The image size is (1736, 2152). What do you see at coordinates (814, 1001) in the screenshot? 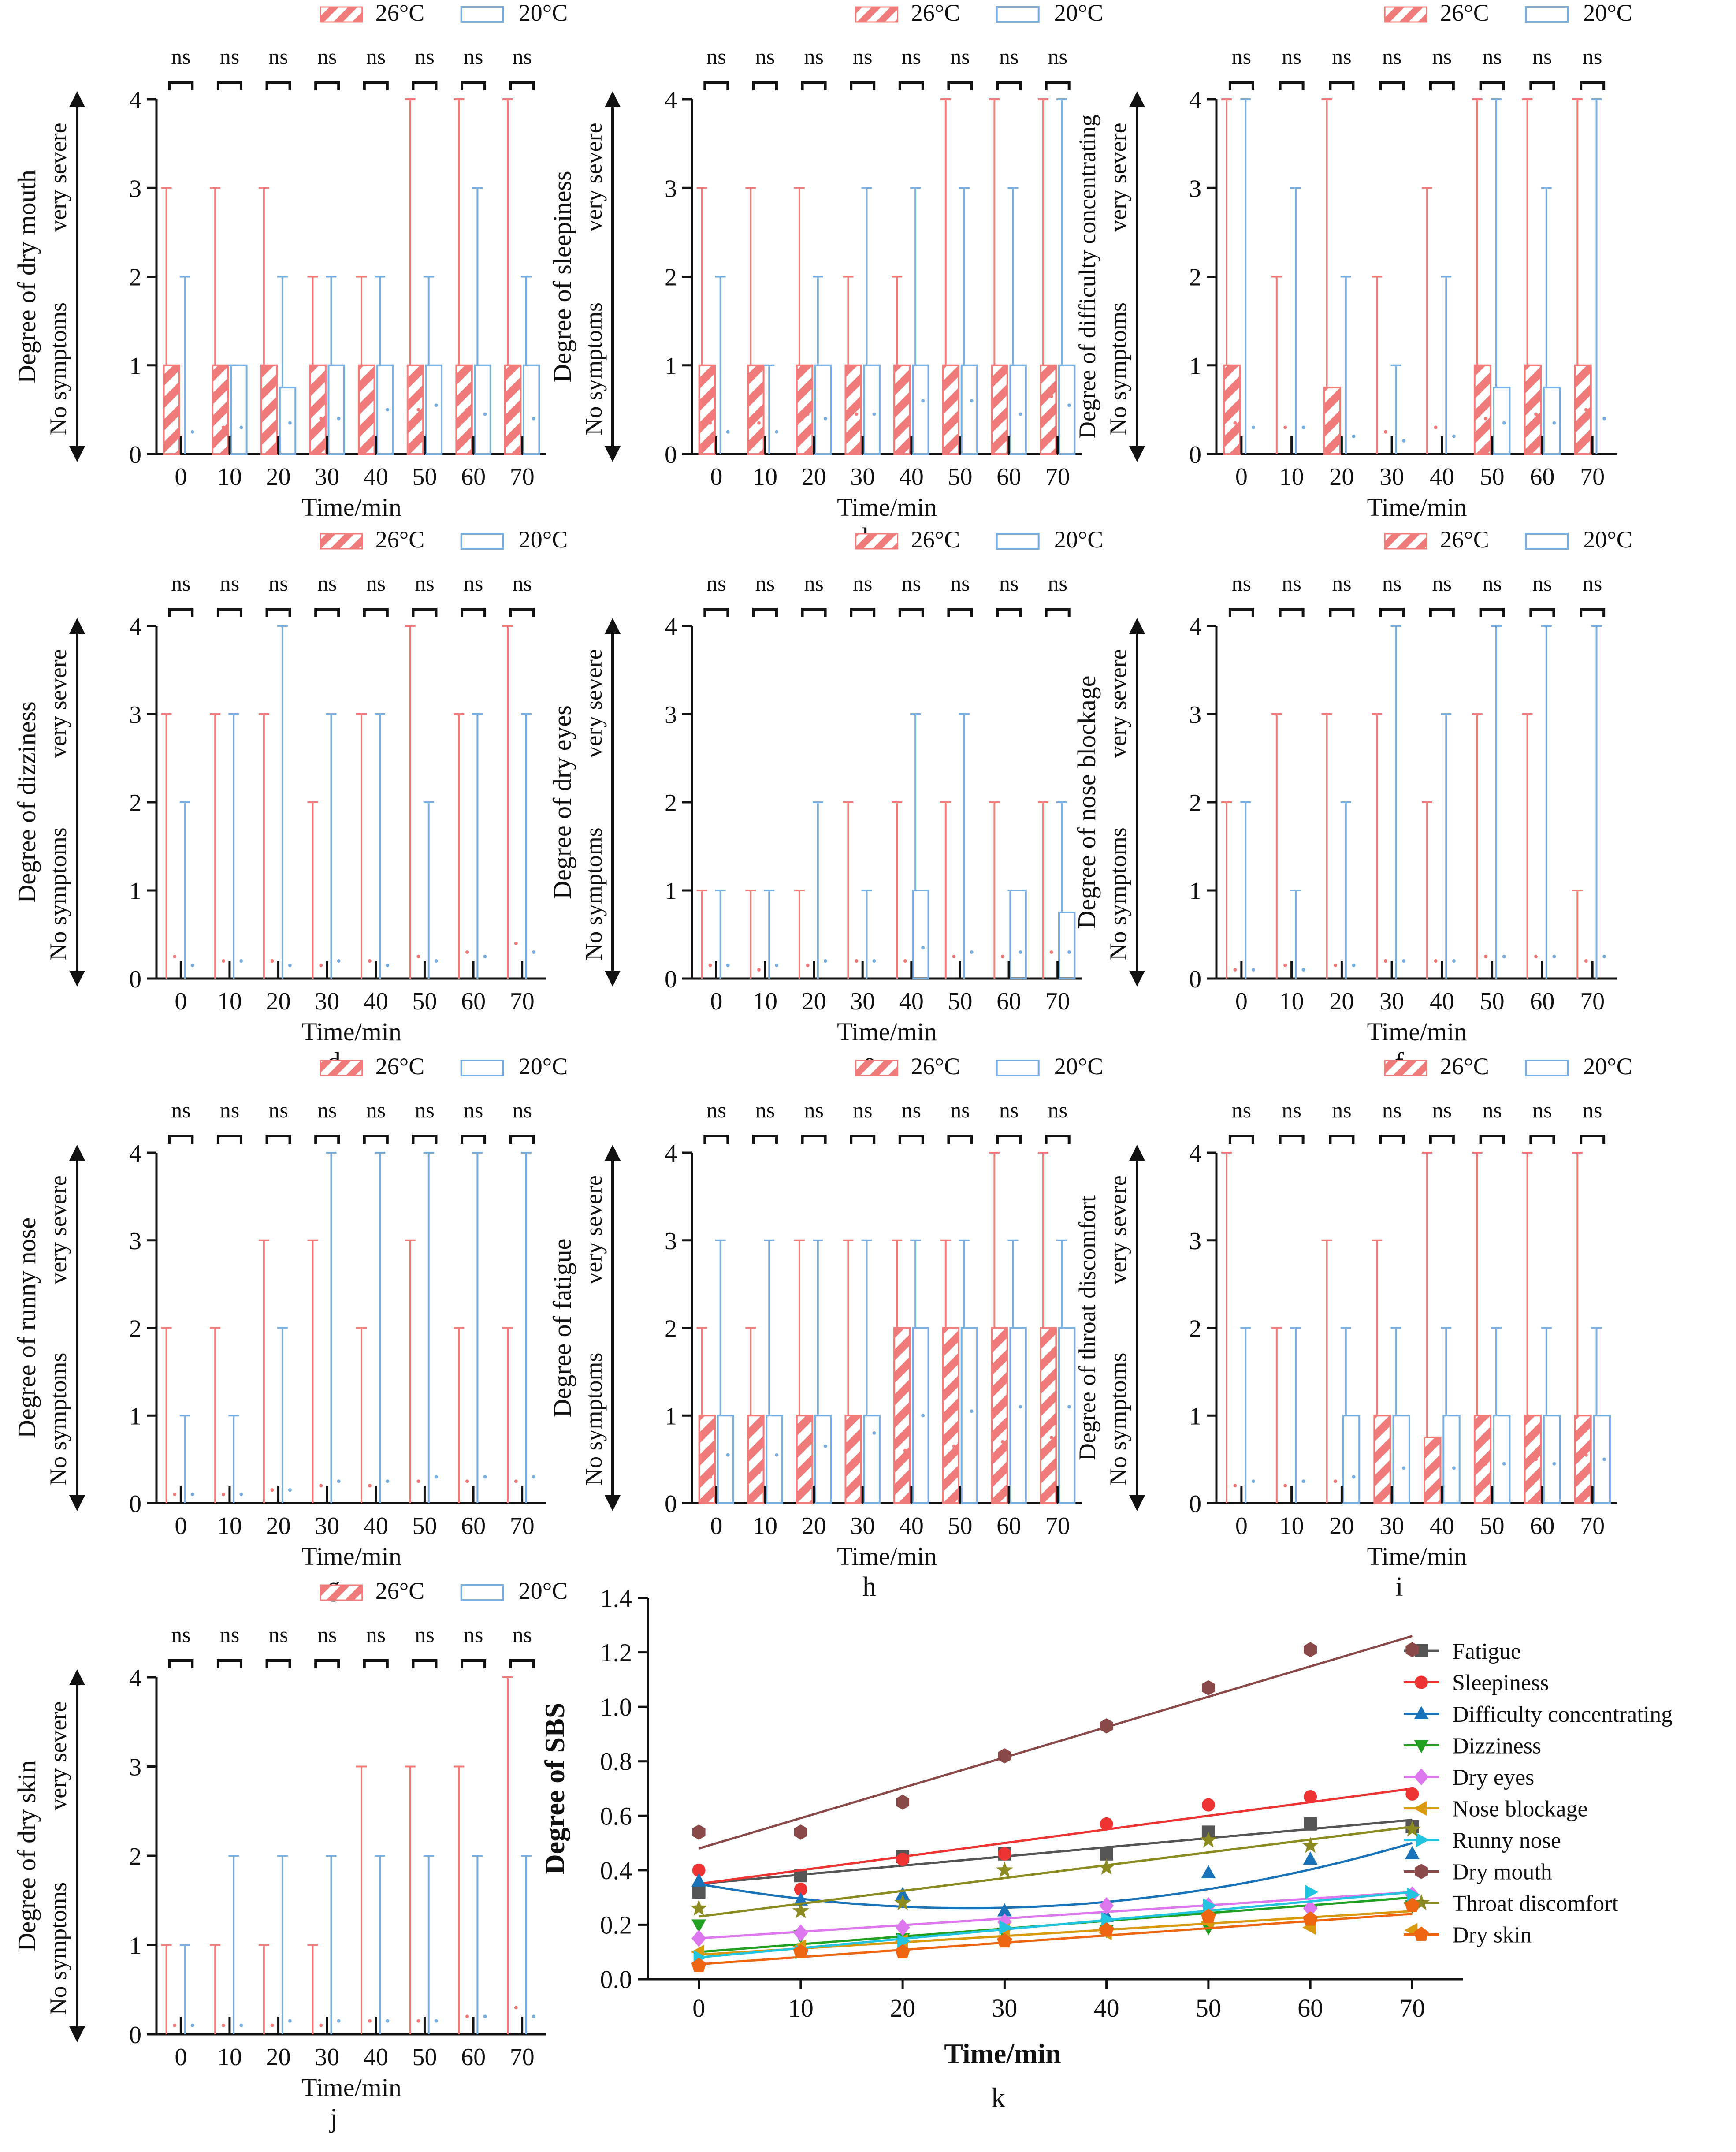
I see `x-tick-label: 20` at bounding box center [814, 1001].